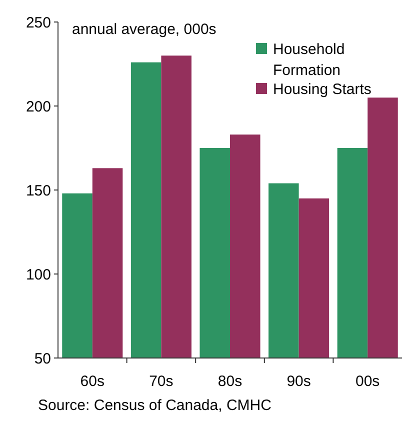 This screenshot has height=443, width=411. Describe the element at coordinates (38, 275) in the screenshot. I see `y-tick-label: 100` at that location.